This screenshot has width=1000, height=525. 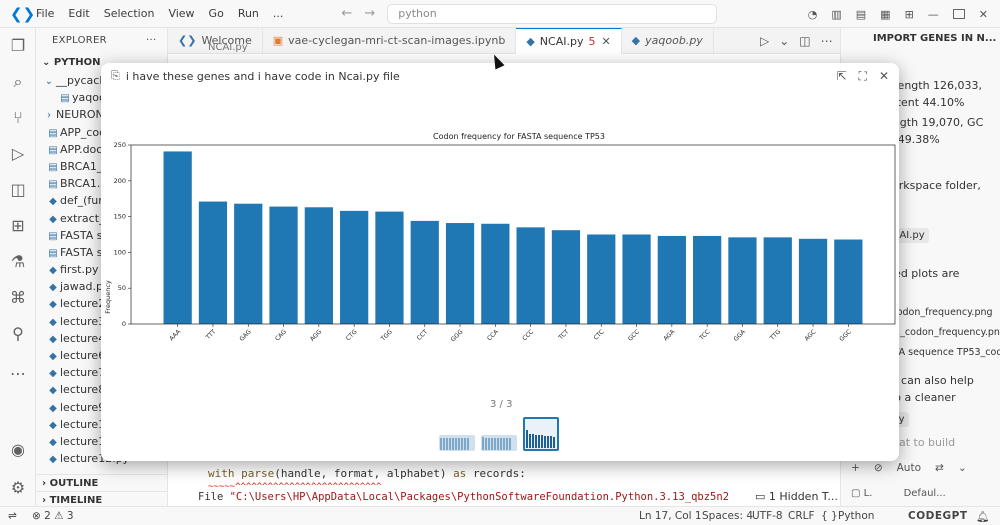 What do you see at coordinates (101, 166) in the screenshot?
I see `file-tree-item: ▤ BRCA1_c` at bounding box center [101, 166].